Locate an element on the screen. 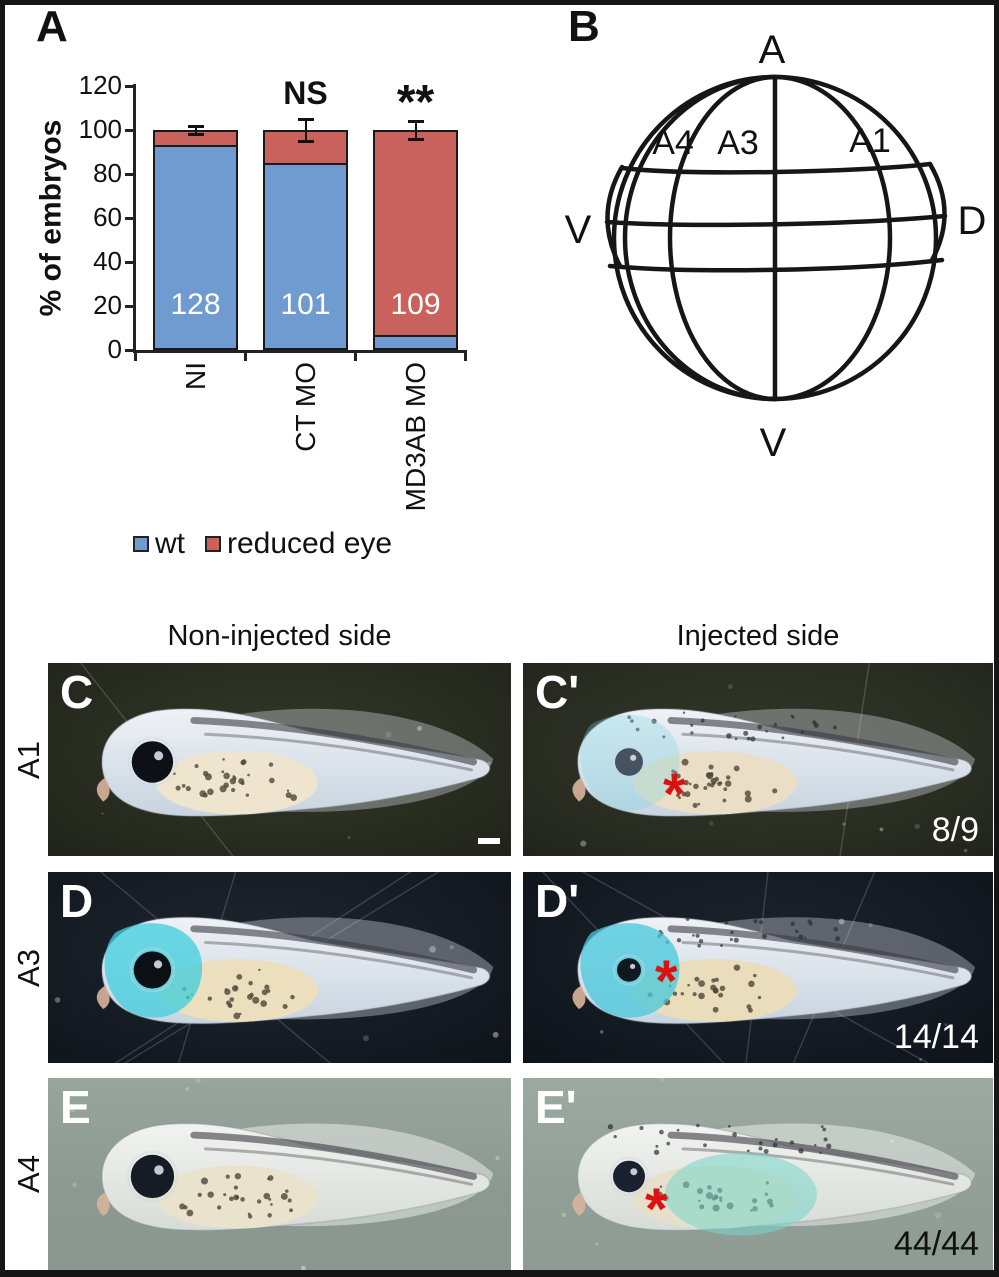 This screenshot has width=999, height=1277. label-ventral-side: V is located at coordinates (578, 230).